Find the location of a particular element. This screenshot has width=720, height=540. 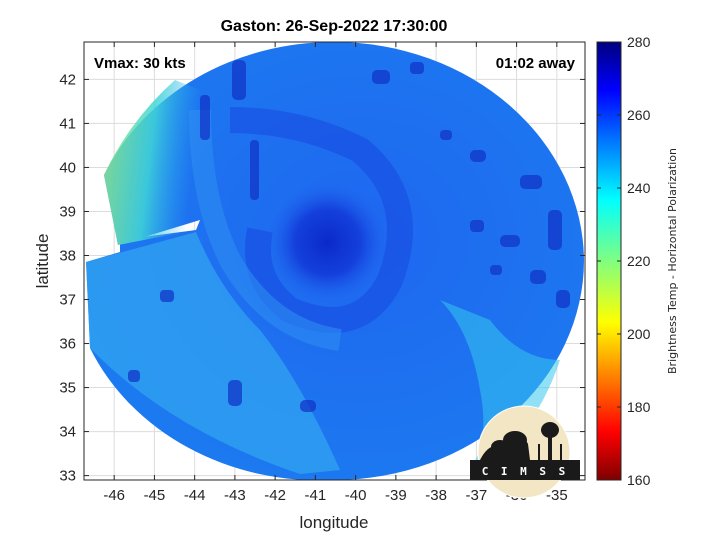

y-tick-label: 39 is located at coordinates (67, 211).